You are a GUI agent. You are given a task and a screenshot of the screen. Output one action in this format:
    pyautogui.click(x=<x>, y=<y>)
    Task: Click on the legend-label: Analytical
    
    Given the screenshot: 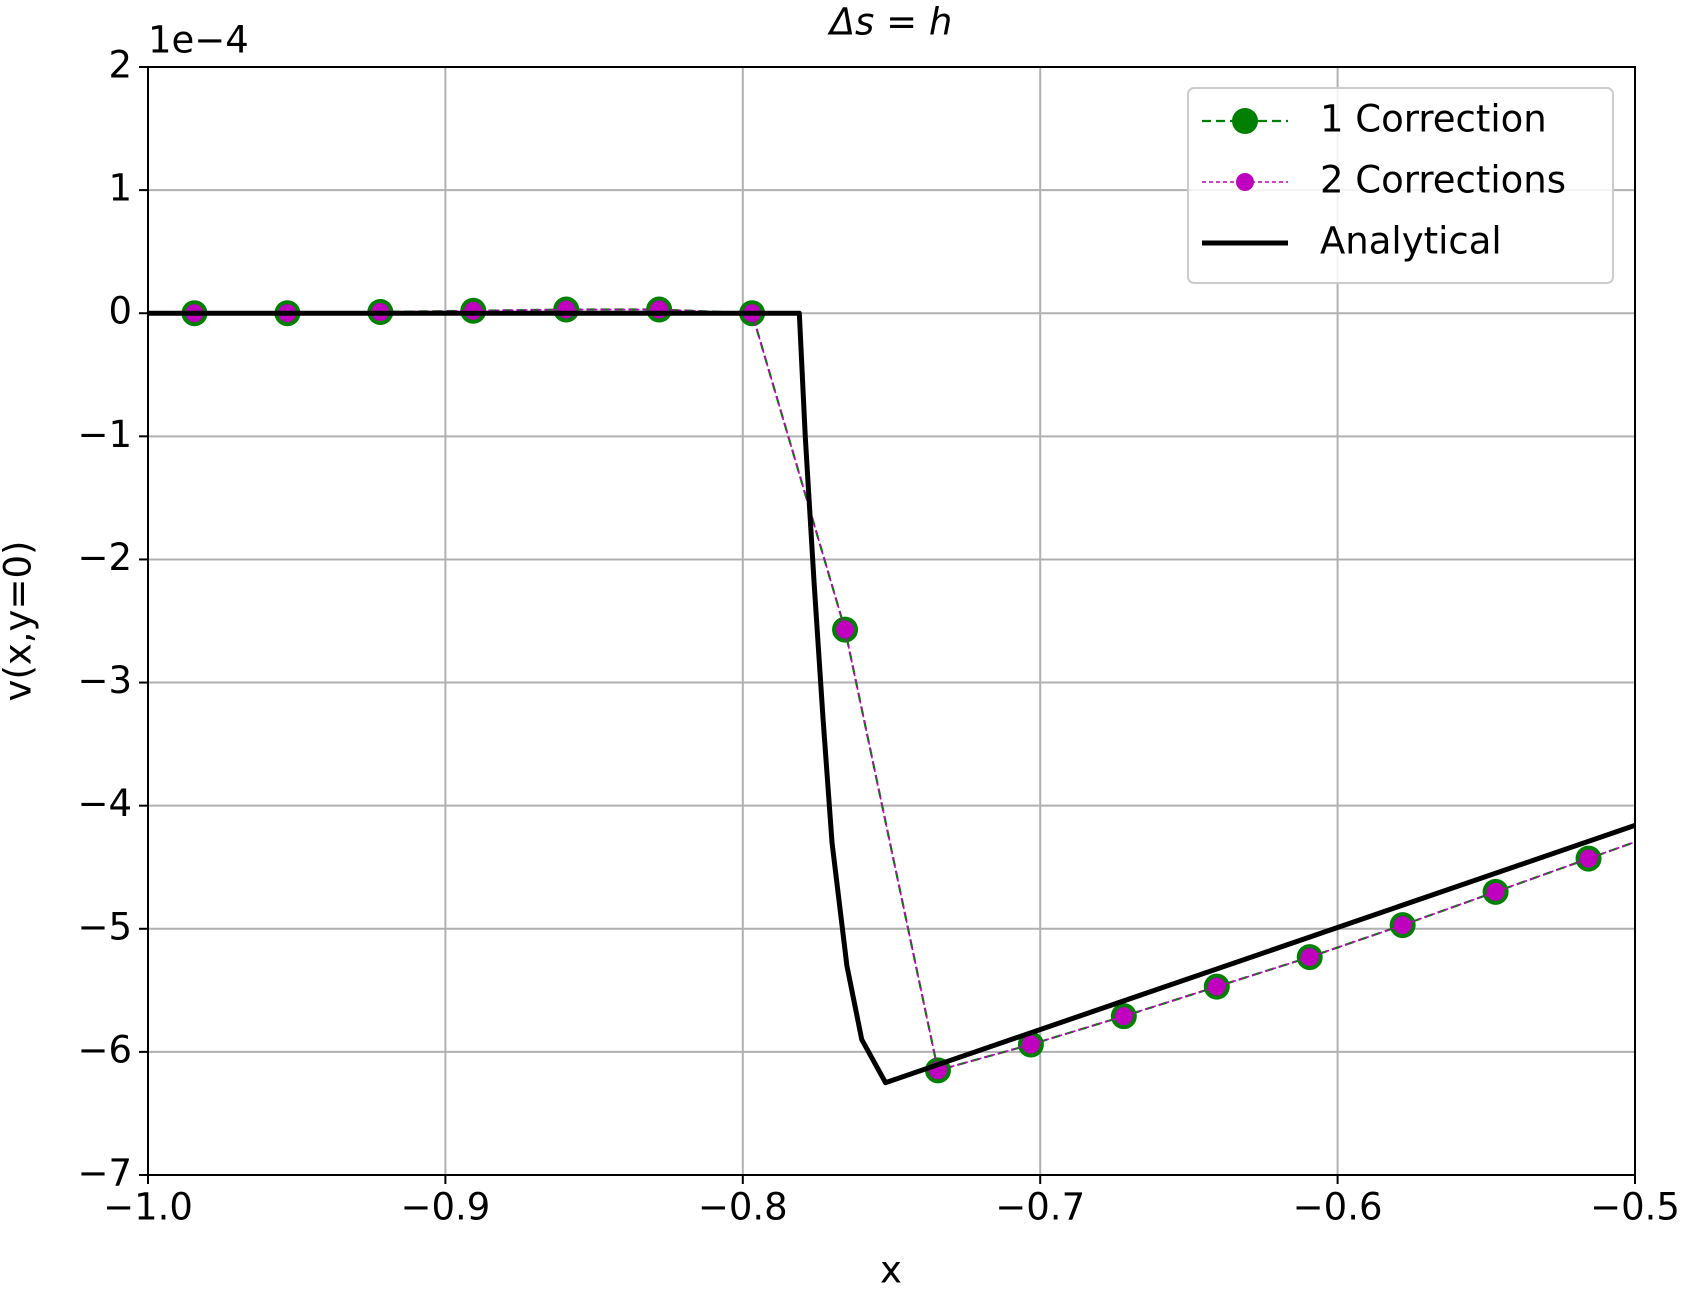 What is the action you would take?
    pyautogui.click(x=1411, y=241)
    